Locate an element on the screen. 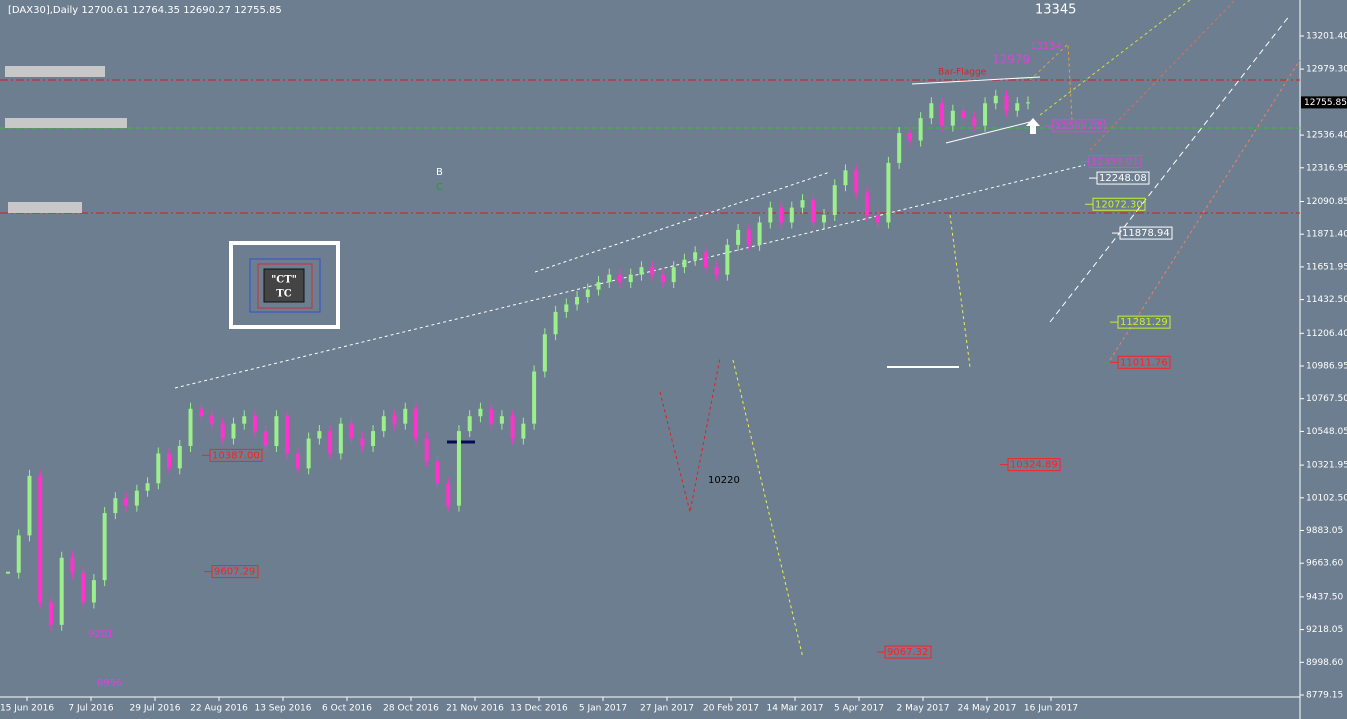 This screenshot has height=719, width=1347. price-tick-label: 9437.50 is located at coordinates (1324, 597).